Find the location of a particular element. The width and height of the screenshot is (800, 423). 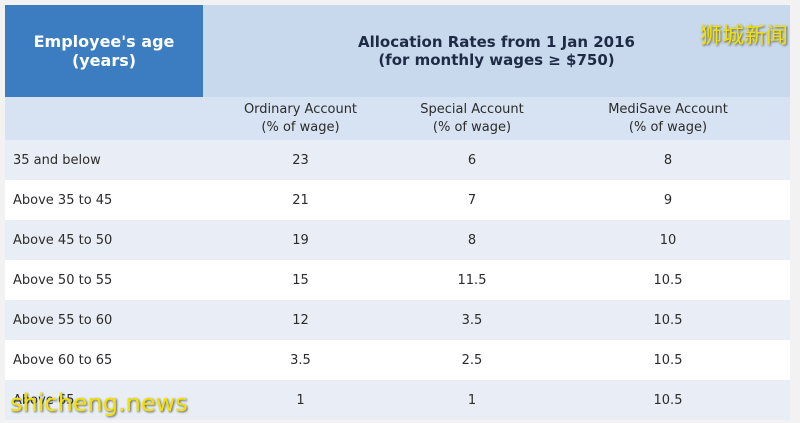

rate-cell: 10 is located at coordinates (668, 240).